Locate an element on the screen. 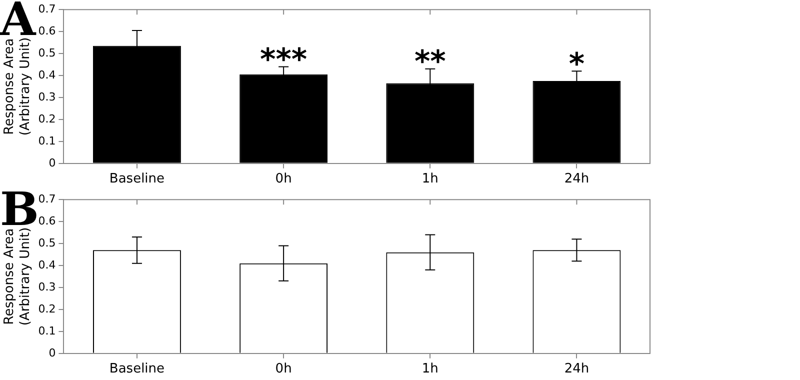 This screenshot has width=800, height=380. annotation: ** is located at coordinates (430, 62).